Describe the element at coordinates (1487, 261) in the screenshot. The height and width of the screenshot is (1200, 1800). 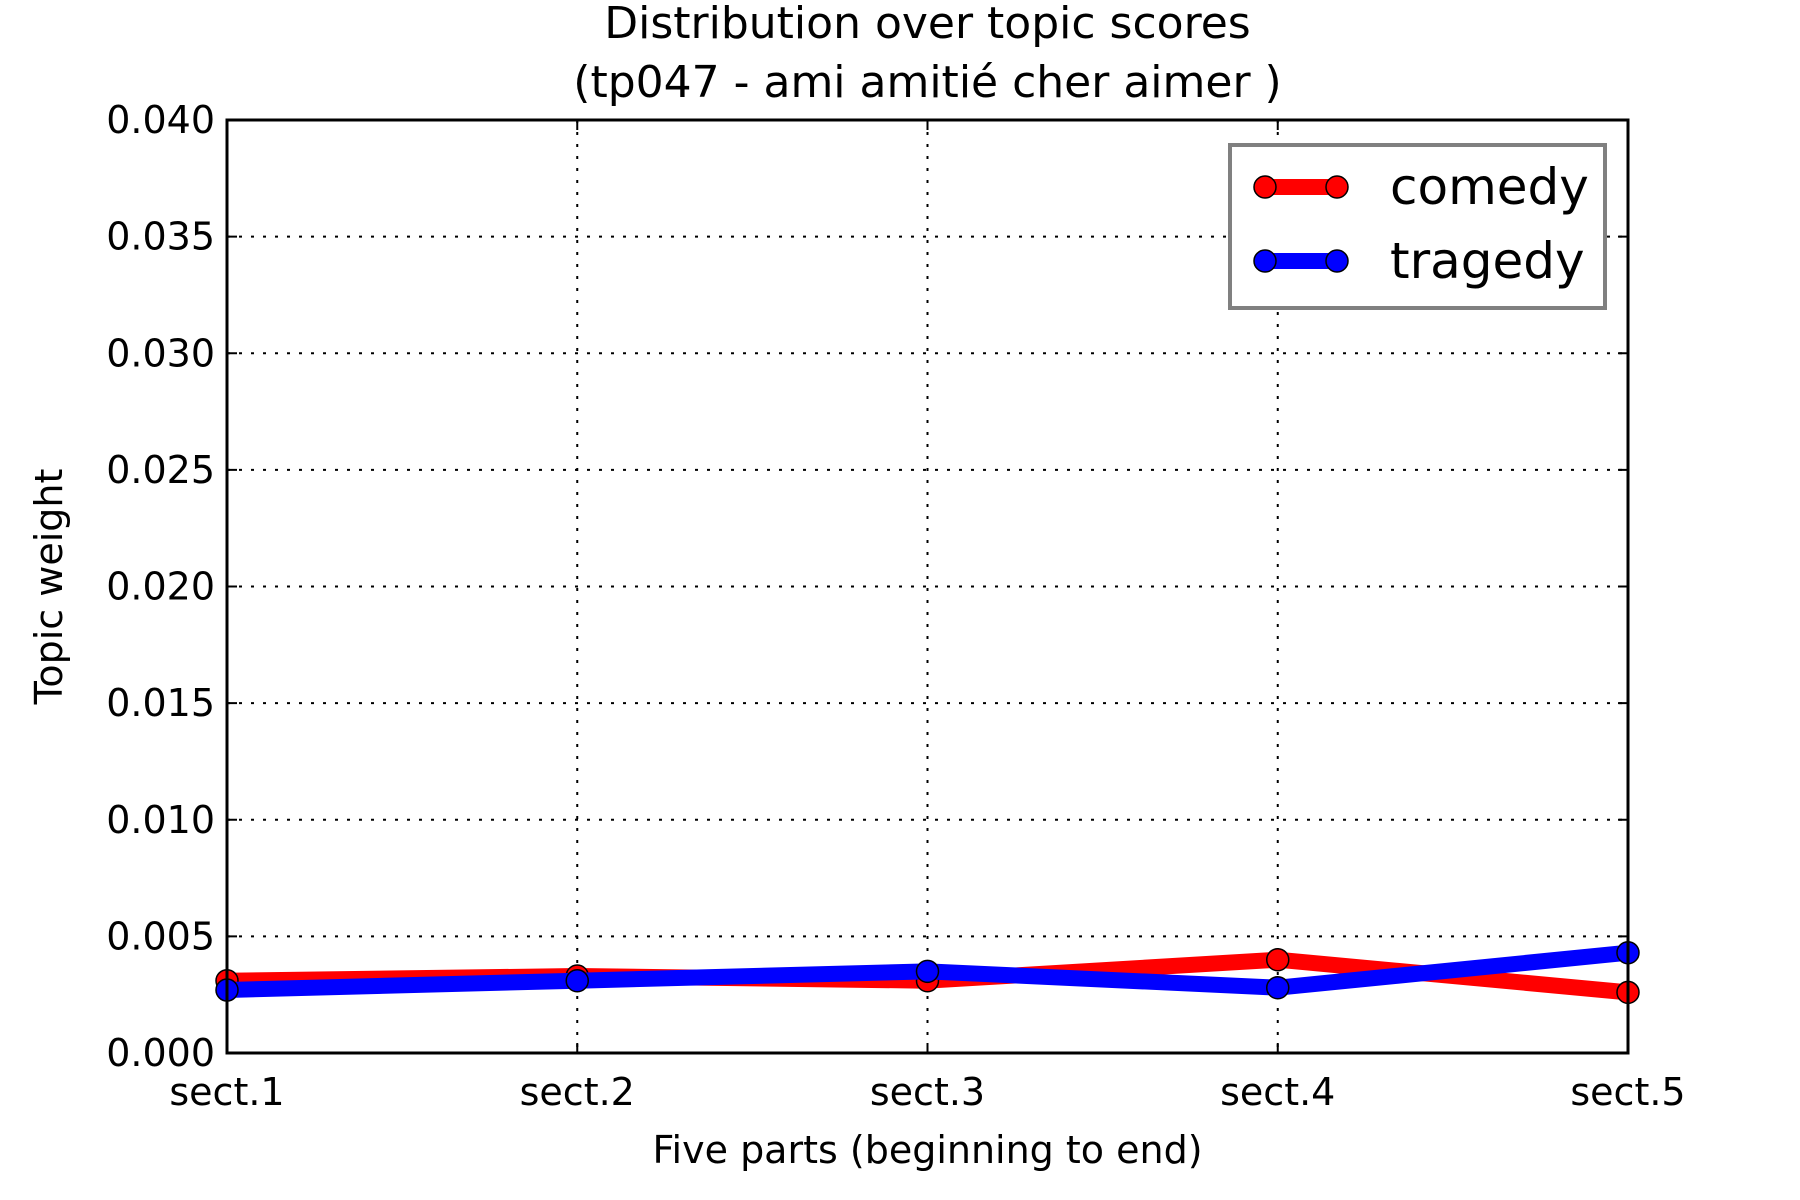
I see `legend-label: tragedy` at that location.